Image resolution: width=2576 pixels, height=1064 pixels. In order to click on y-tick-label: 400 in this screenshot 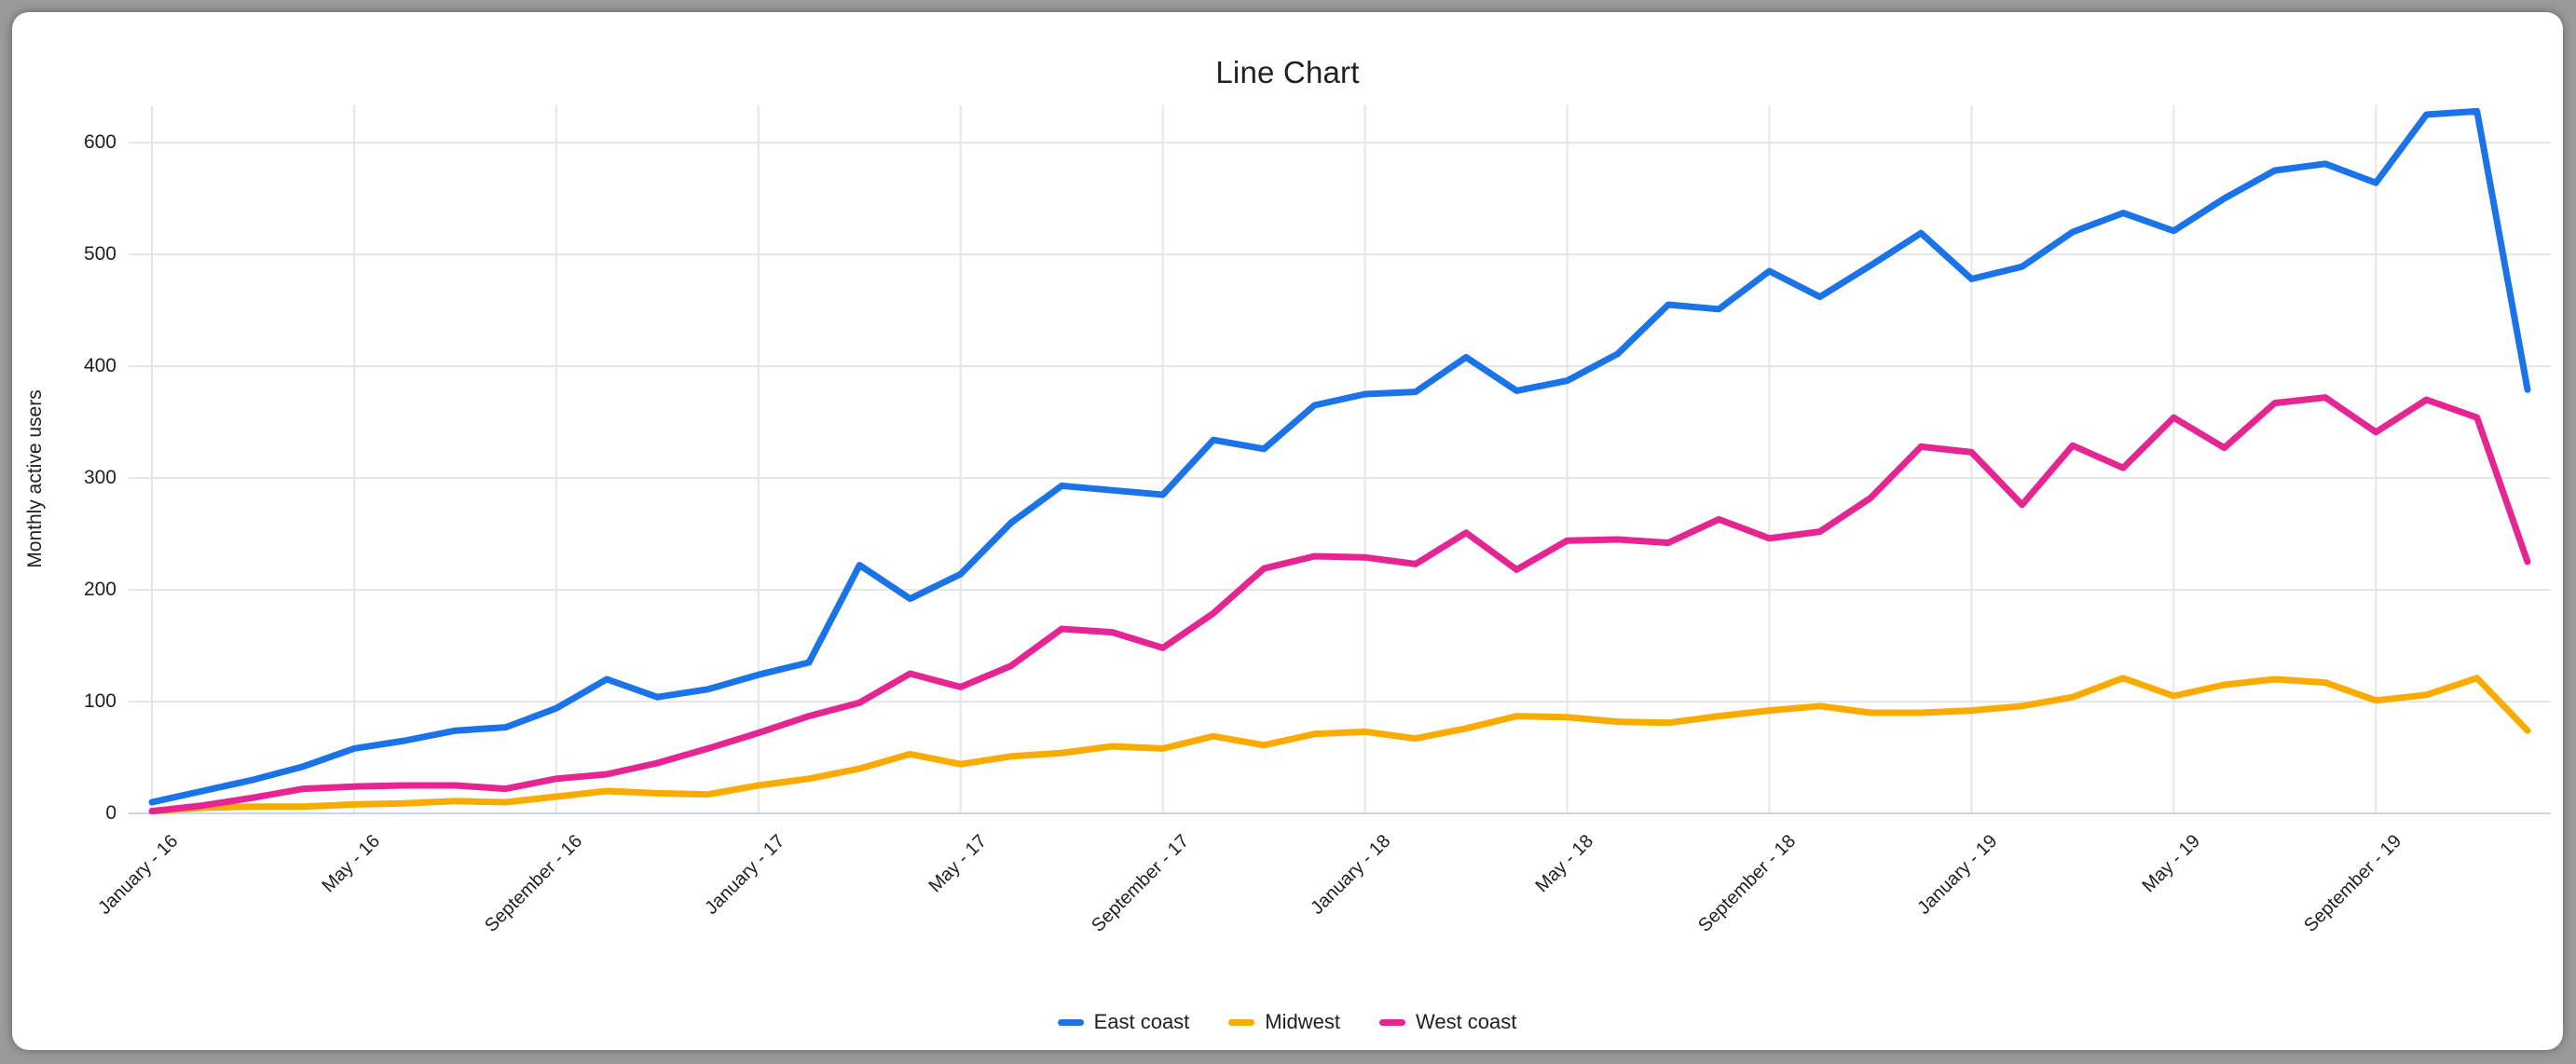, I will do `click(99, 365)`.